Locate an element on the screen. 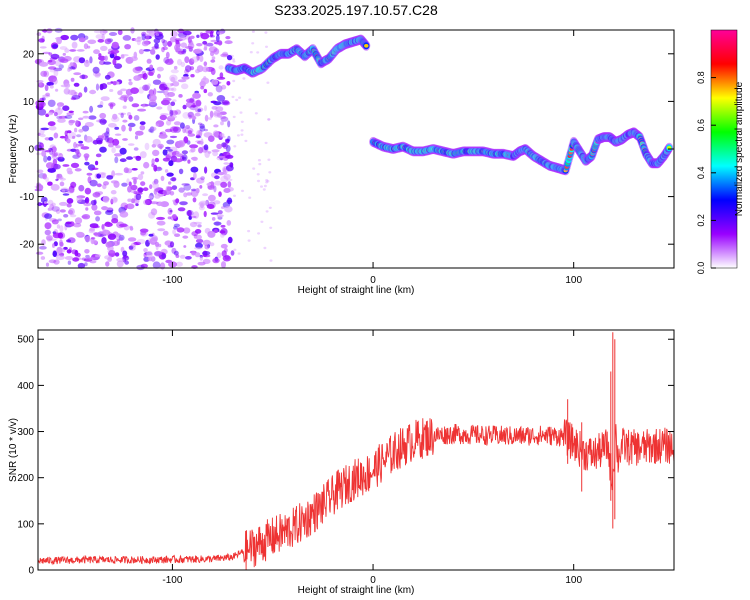 This screenshot has height=600, width=750. spectrogram-y-label: Frequency (Hz) is located at coordinates (13, 149).